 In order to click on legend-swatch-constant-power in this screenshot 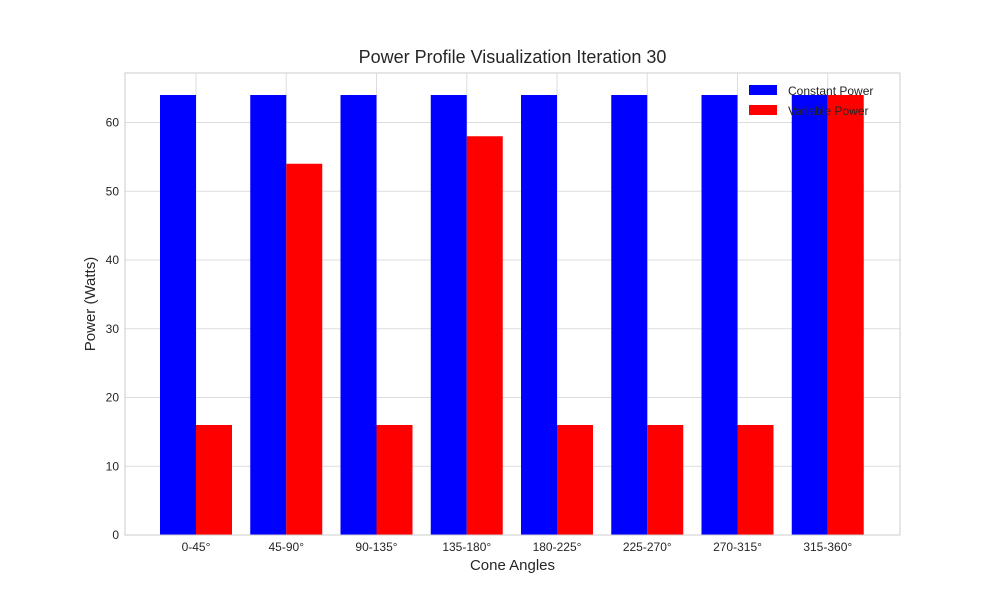, I will do `click(763, 90)`.